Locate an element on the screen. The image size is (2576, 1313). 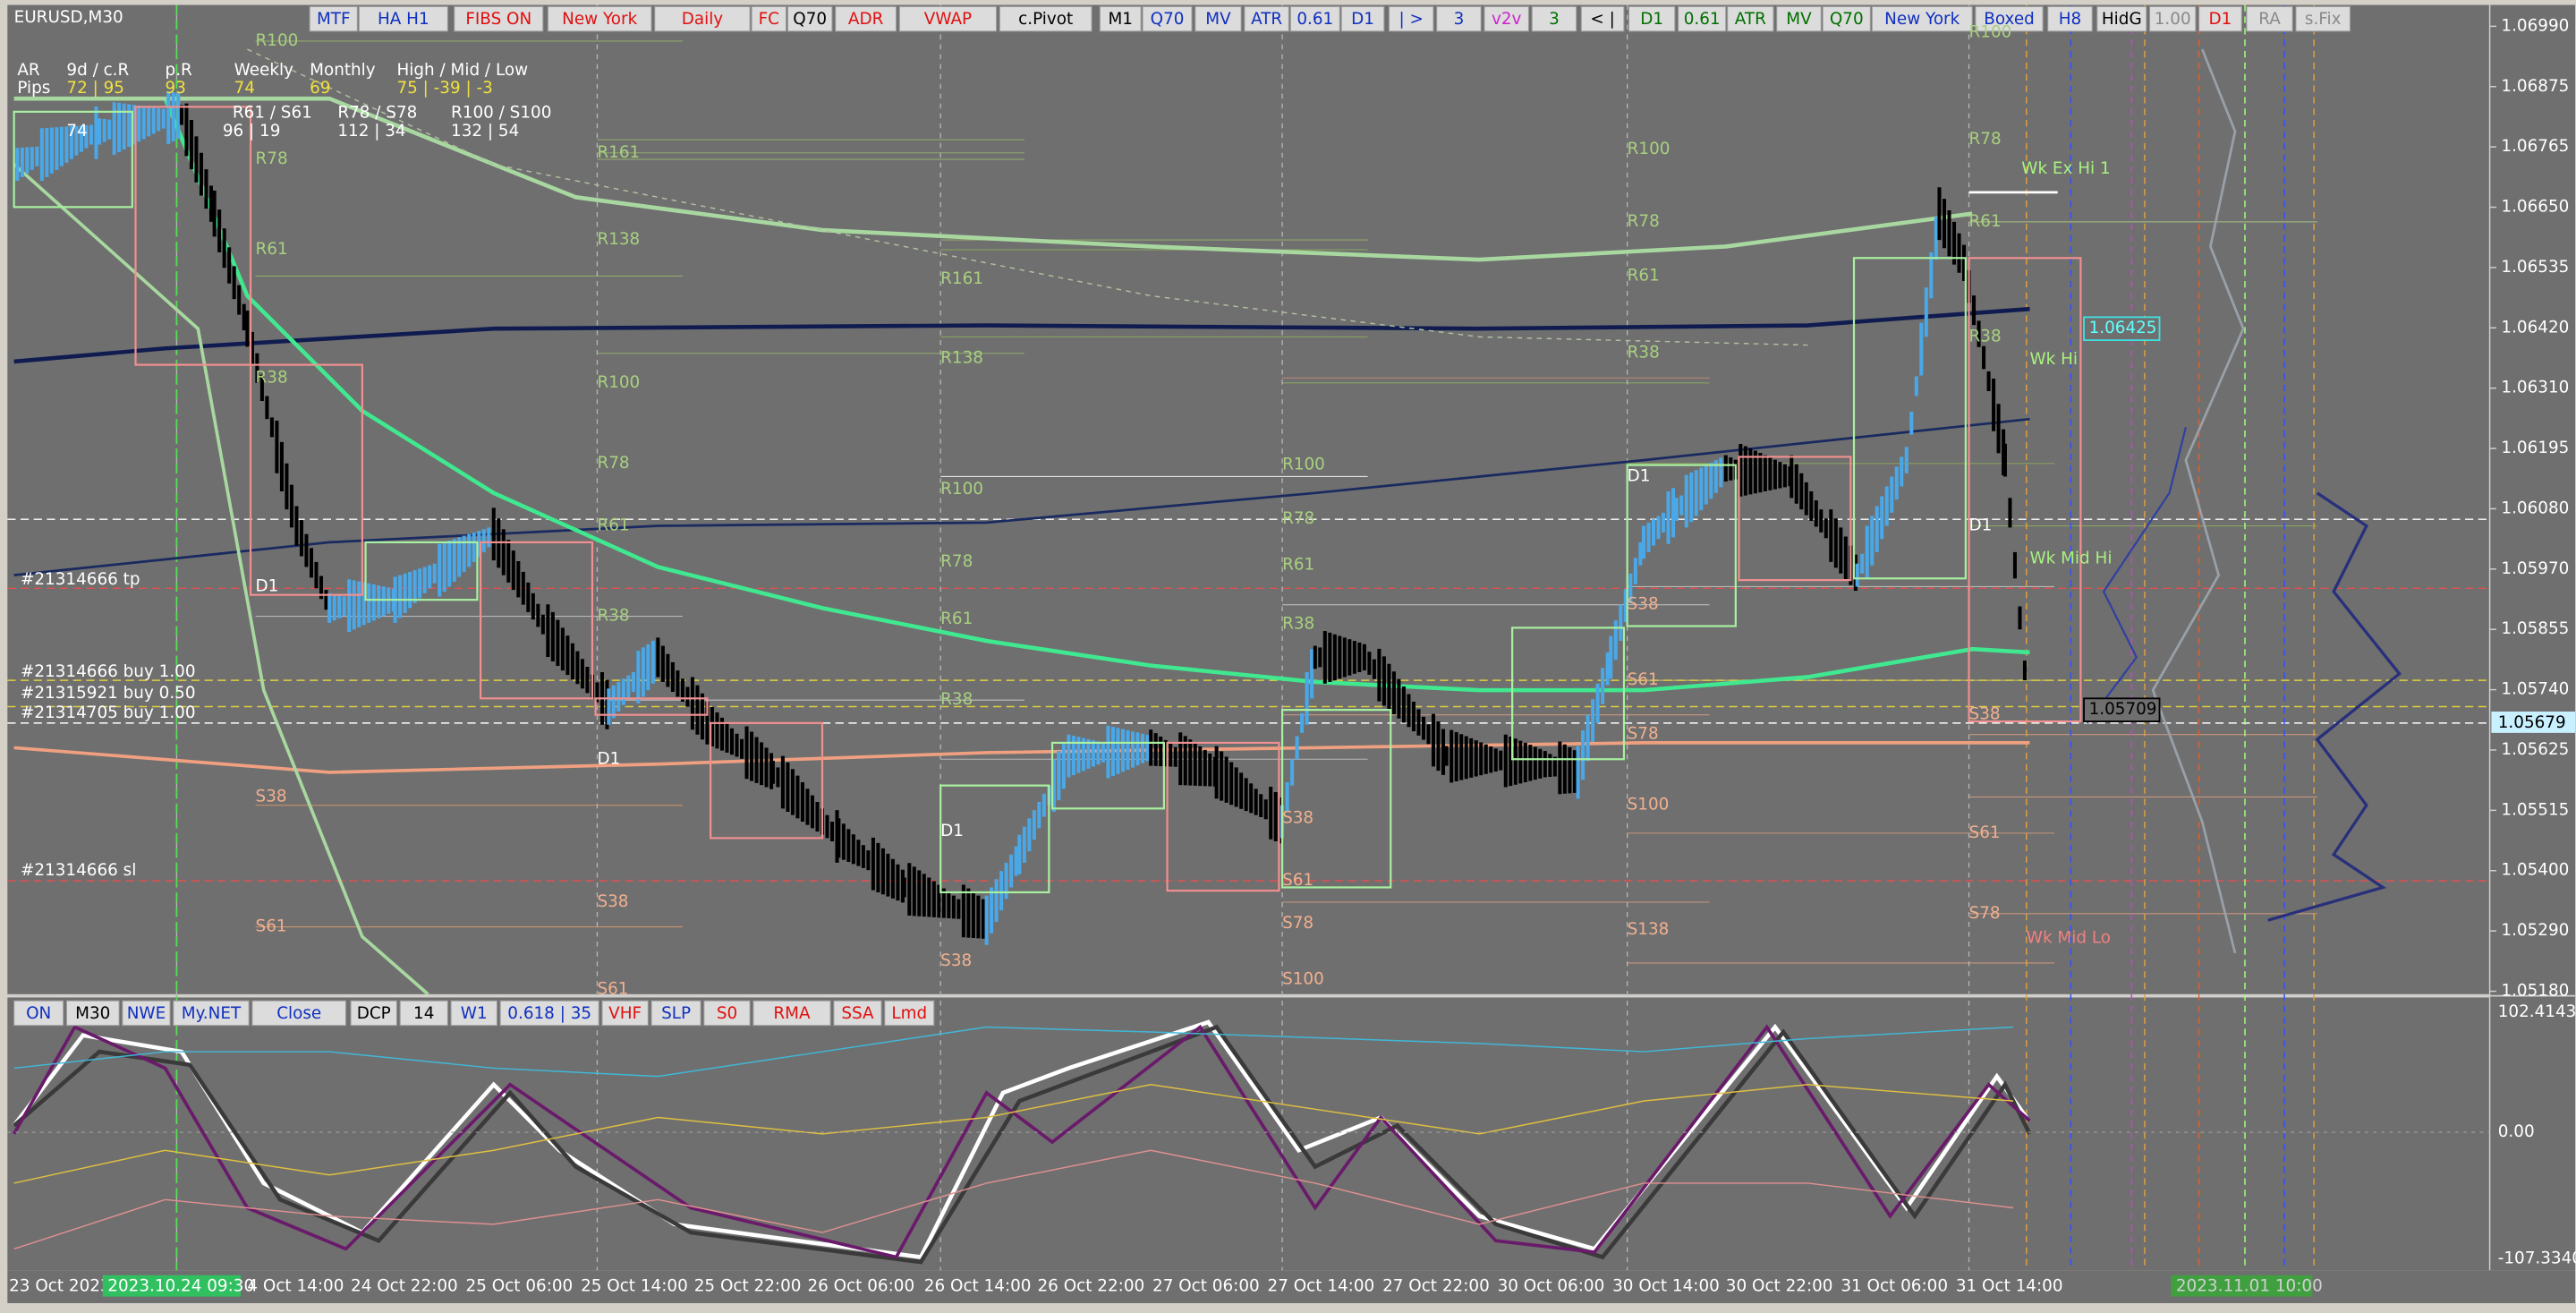
indicator-button-label: W1 is located at coordinates (474, 1013).